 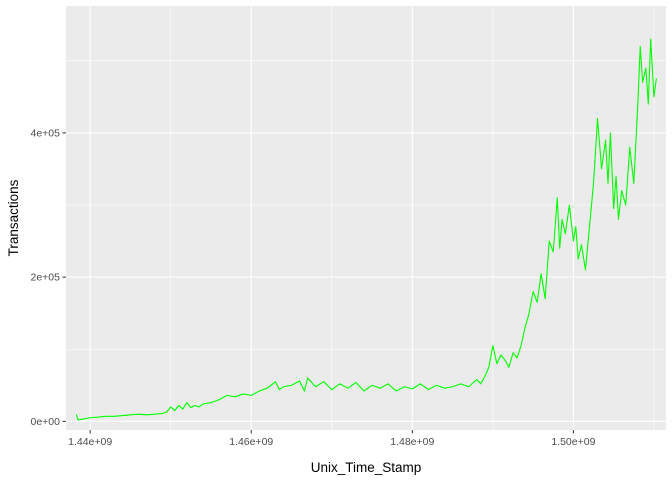 I want to click on y-tick-label: 4e+05, so click(x=46, y=134).